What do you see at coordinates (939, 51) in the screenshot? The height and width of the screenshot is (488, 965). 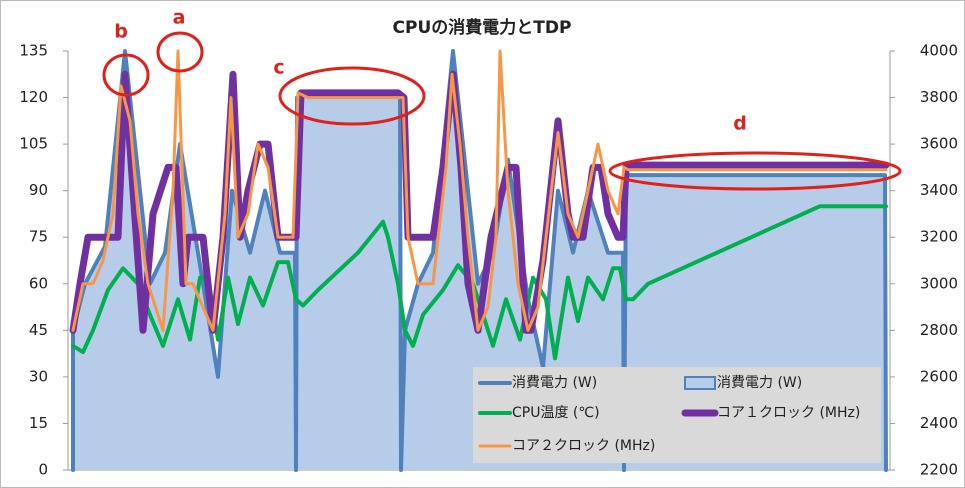 I see `y2-tick-label: 4000` at bounding box center [939, 51].